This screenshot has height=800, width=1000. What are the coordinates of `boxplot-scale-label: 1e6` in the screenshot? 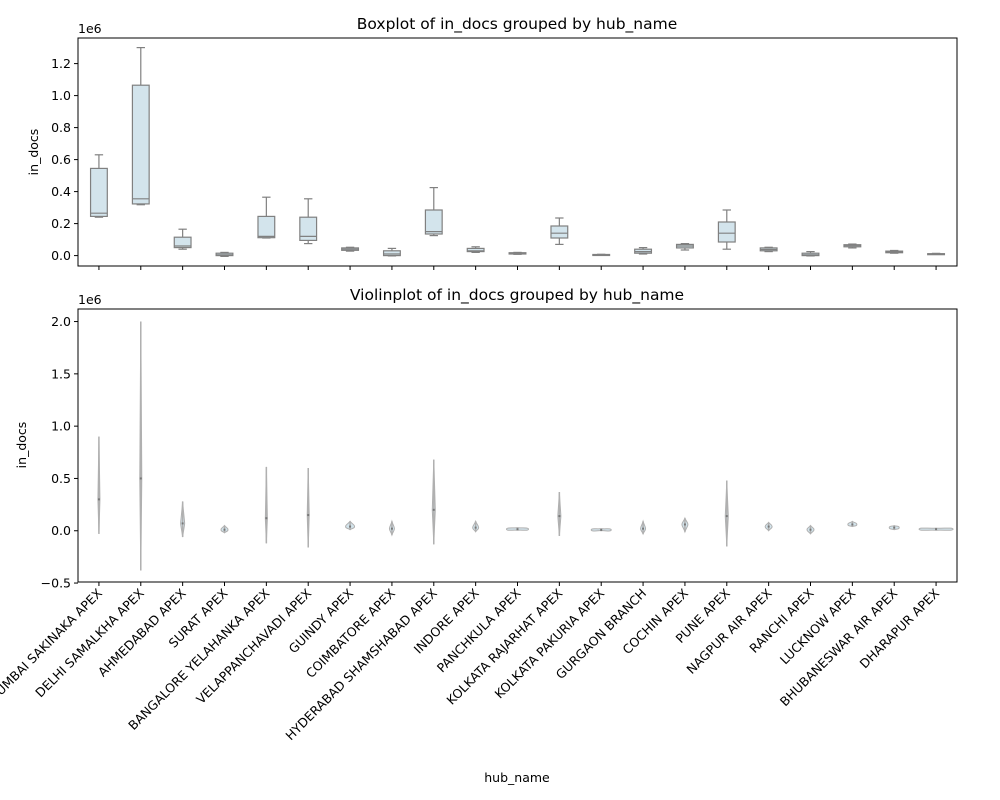 It's located at (90, 28).